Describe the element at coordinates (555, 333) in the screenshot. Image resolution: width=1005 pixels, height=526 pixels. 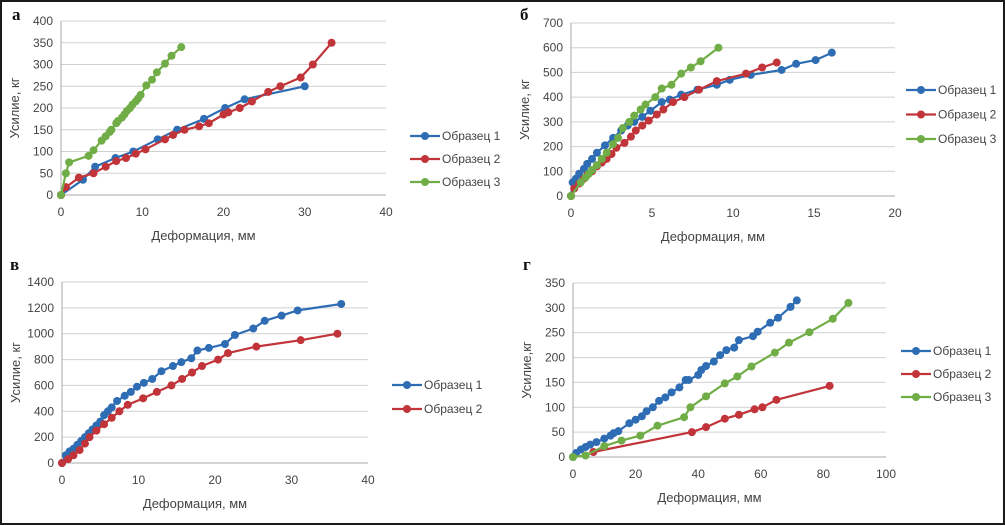
I see `y-tick-label: 250` at that location.